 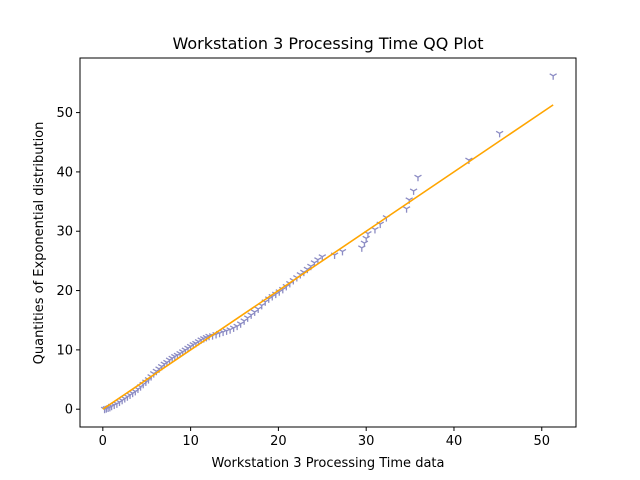 What do you see at coordinates (68, 262) in the screenshot?
I see `y-axis: 0 10 20 30 40 50` at bounding box center [68, 262].